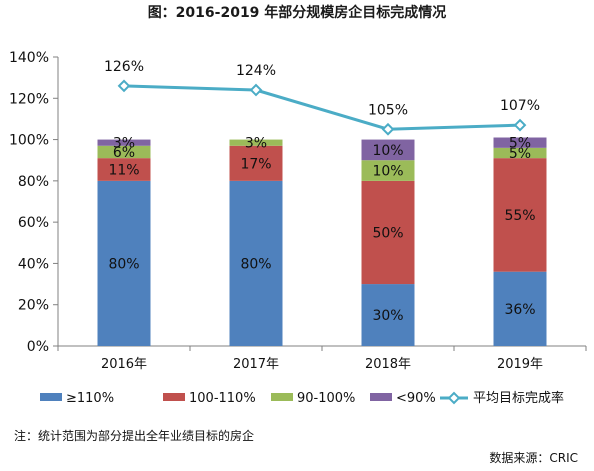 The image size is (594, 471). What do you see at coordinates (33, 306) in the screenshot?
I see `y-tick-label: 20%` at bounding box center [33, 306].